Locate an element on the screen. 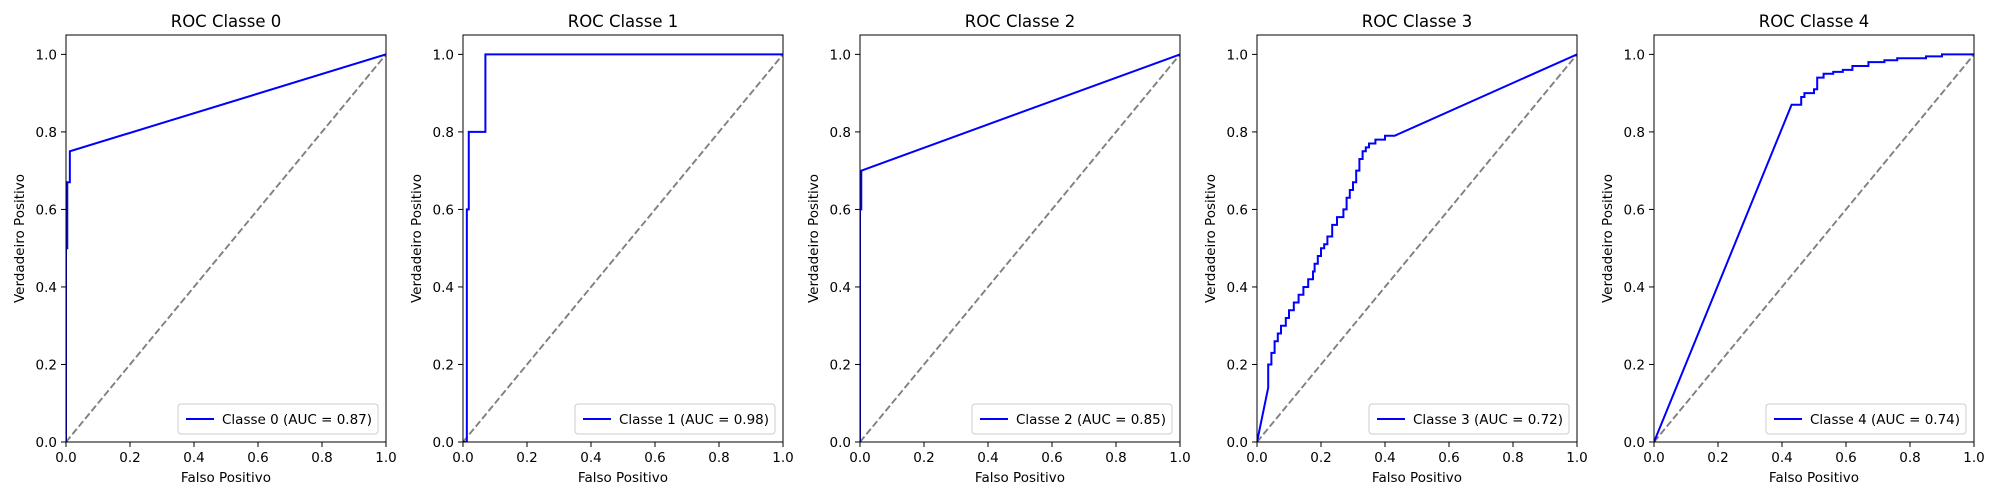 This screenshot has height=500, width=2000. legend-label: Classe 0 (AUC = 0.87) is located at coordinates (297, 420).